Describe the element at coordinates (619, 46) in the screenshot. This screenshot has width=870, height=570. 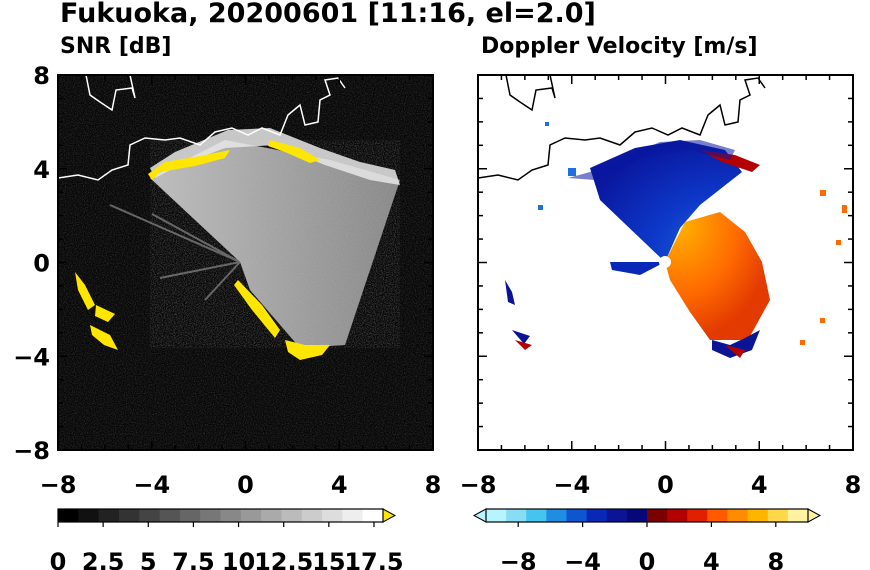
I see `doppler-panel-title: Doppler Velocity [m/s]` at that location.